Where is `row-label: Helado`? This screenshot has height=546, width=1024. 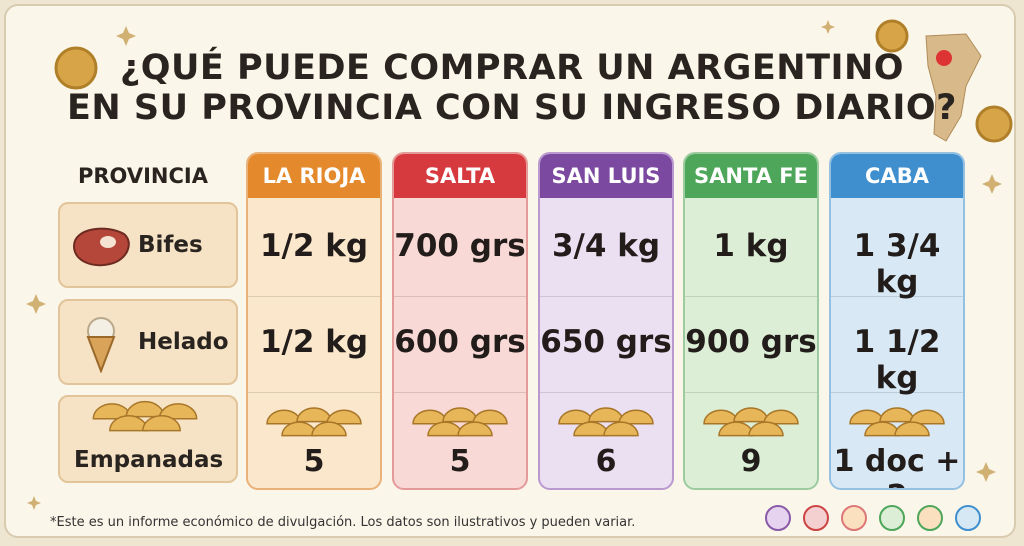
row-label: Helado is located at coordinates (183, 342).